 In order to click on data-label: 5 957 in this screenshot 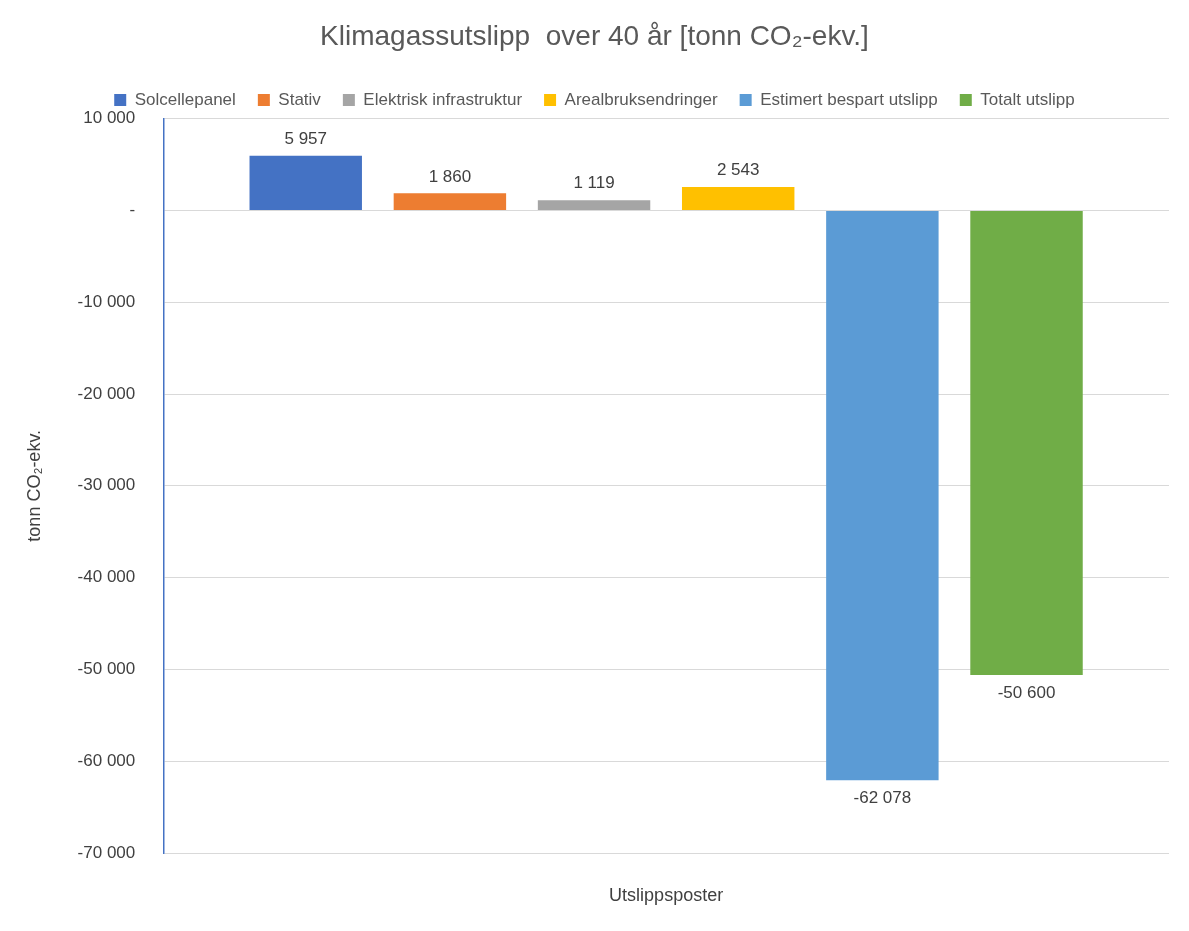, I will do `click(306, 138)`.